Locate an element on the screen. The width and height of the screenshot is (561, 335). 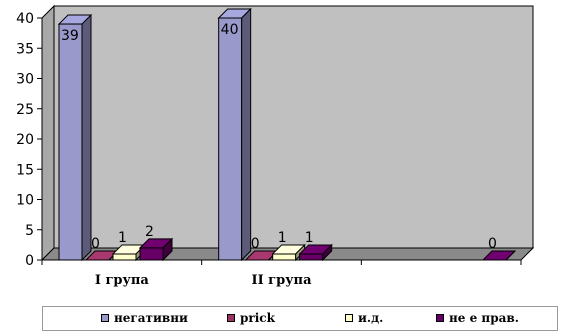
data-label: 40 is located at coordinates (230, 30).